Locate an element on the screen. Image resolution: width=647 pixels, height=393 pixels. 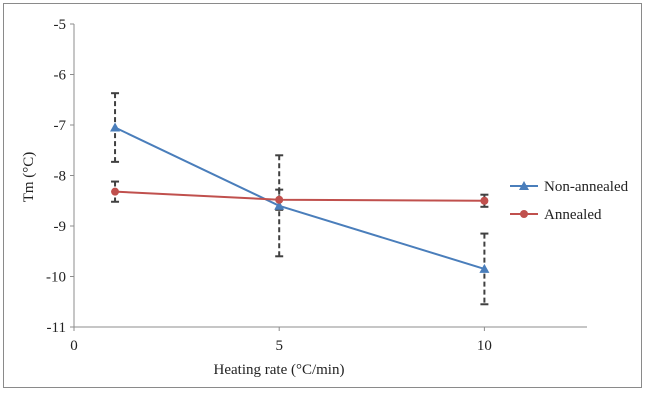
legend-label: Annealed is located at coordinates (573, 215).